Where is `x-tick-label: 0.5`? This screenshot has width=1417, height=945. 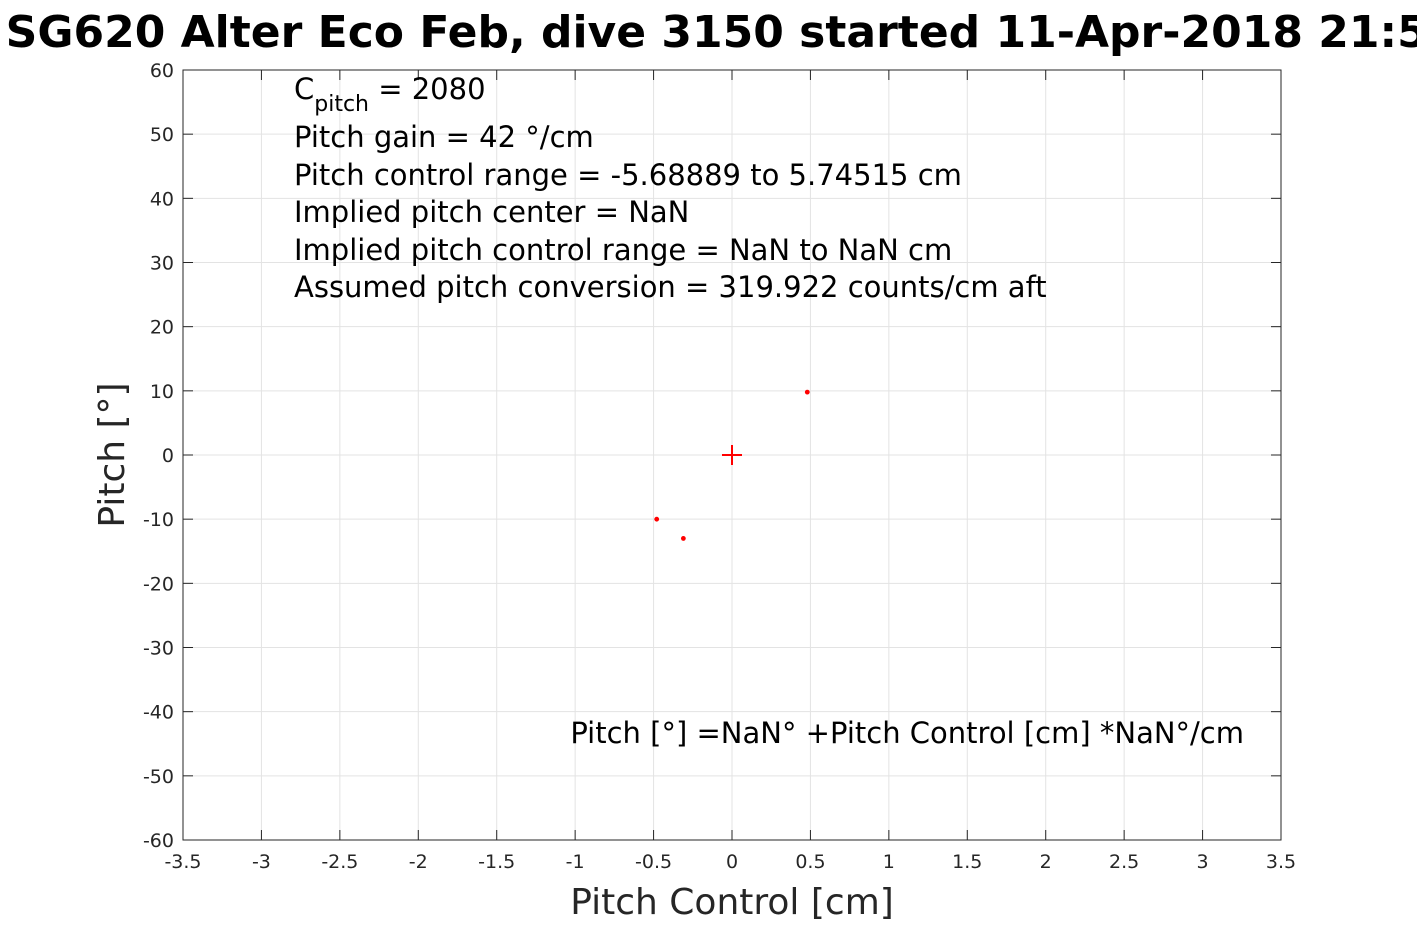 x-tick-label: 0.5 is located at coordinates (810, 862).